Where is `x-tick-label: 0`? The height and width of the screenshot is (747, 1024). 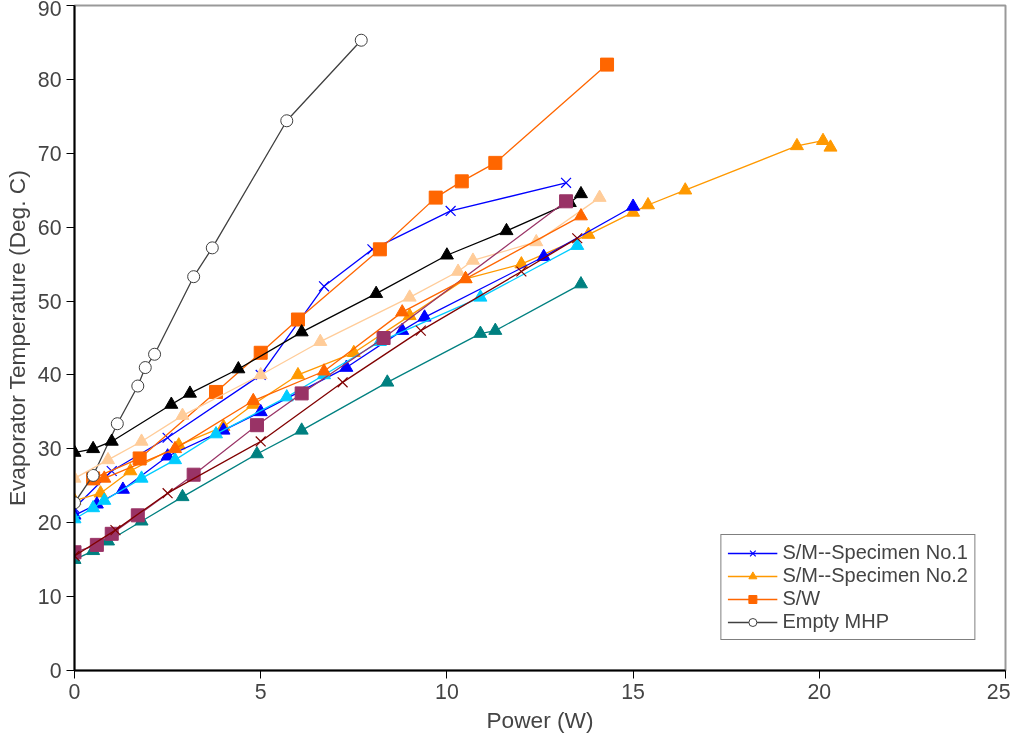 x-tick-label: 0 is located at coordinates (74, 691).